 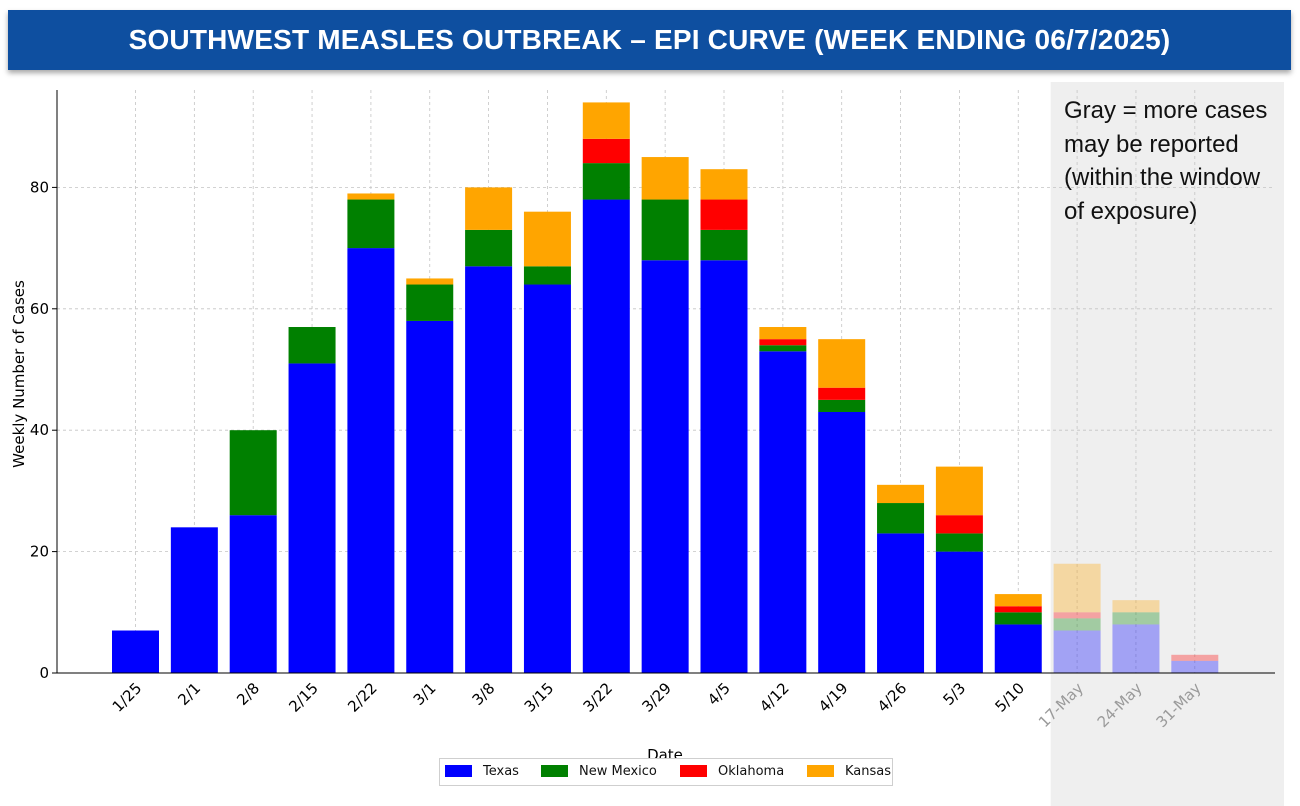 I want to click on x-tick-label: 2/1, so click(x=189, y=694).